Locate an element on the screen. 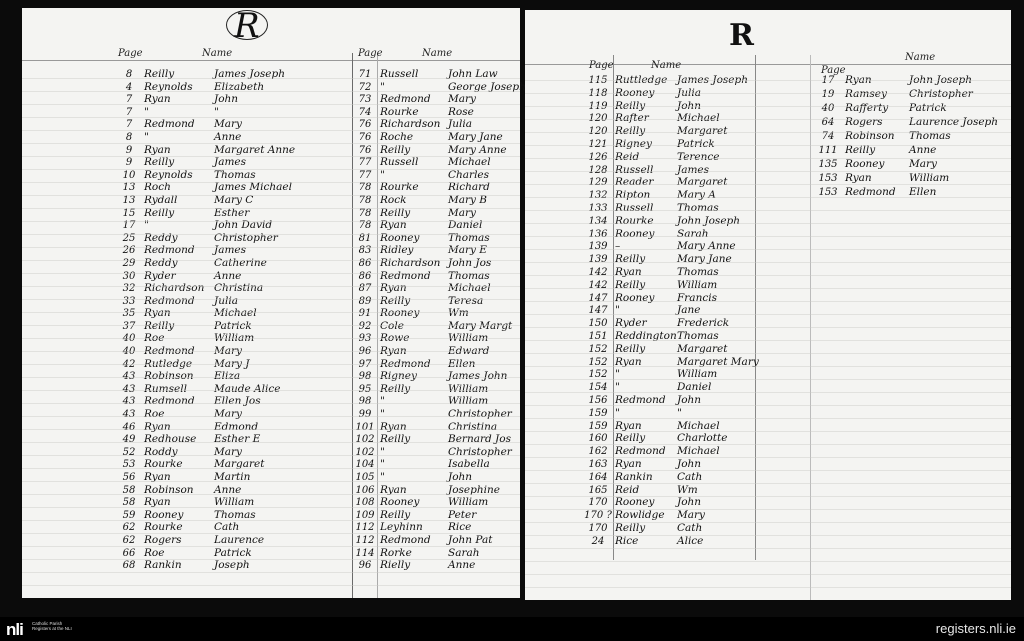 The width and height of the screenshot is (1024, 641). index-entry: 95 Reilly William is located at coordinates (438, 389).